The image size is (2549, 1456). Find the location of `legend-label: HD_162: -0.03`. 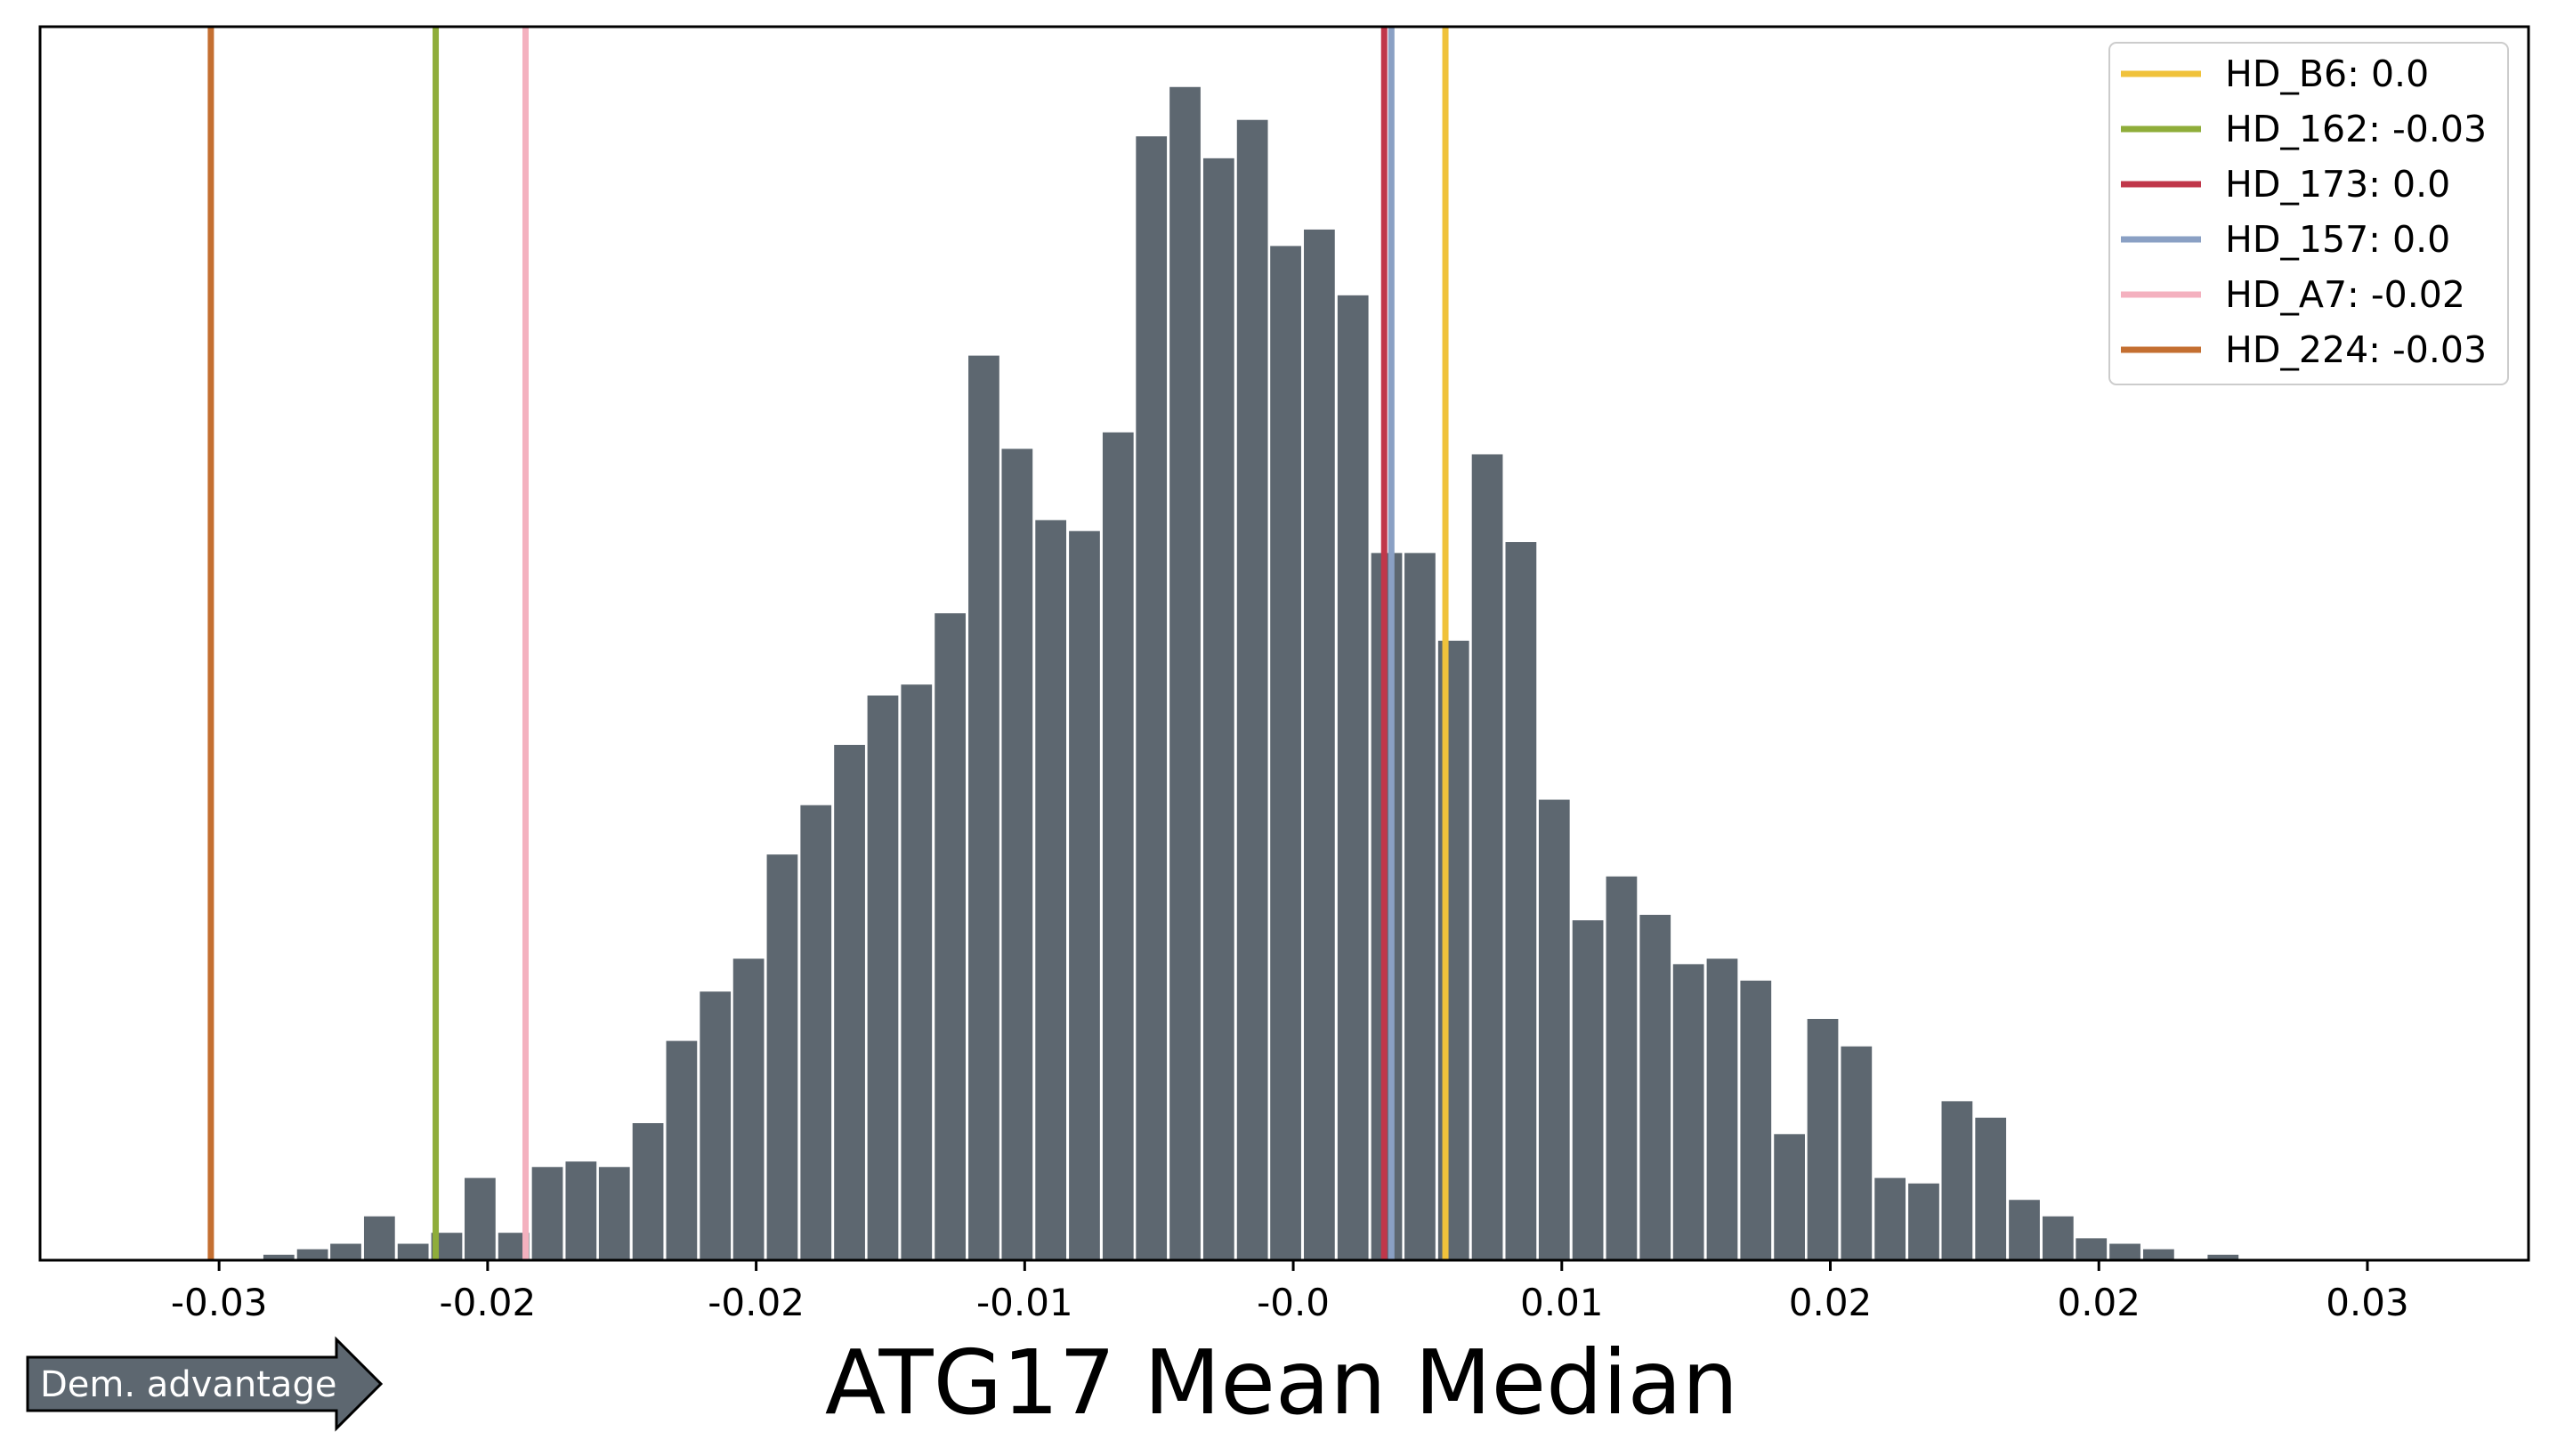

legend-label: HD_162: -0.03 is located at coordinates (2356, 129).